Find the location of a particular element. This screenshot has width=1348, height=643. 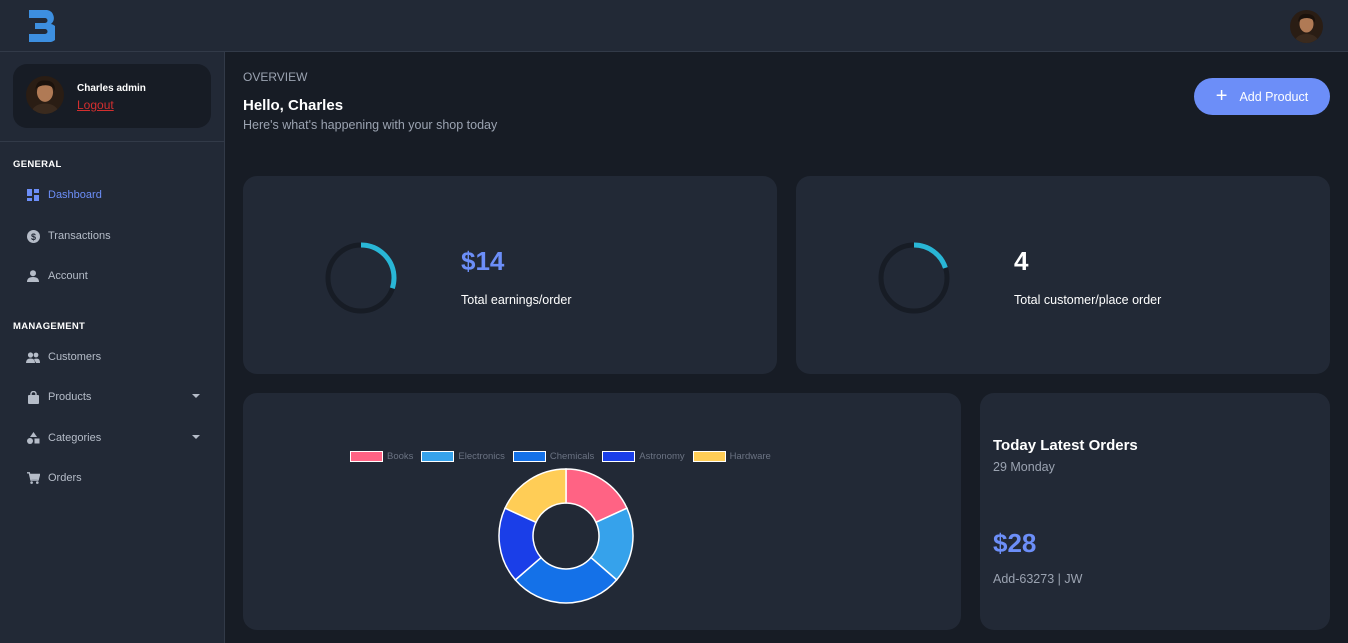

legend-item: Hardware is located at coordinates (731, 456).